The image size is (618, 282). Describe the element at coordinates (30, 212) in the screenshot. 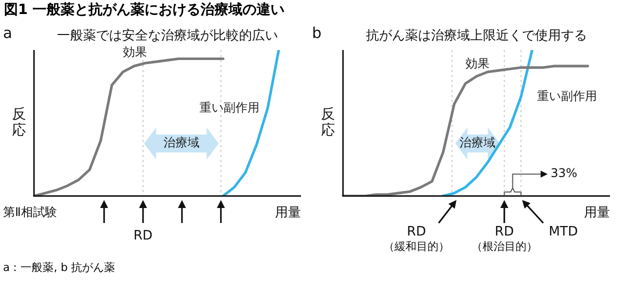

I see `text: 第Ⅱ相試験` at that location.